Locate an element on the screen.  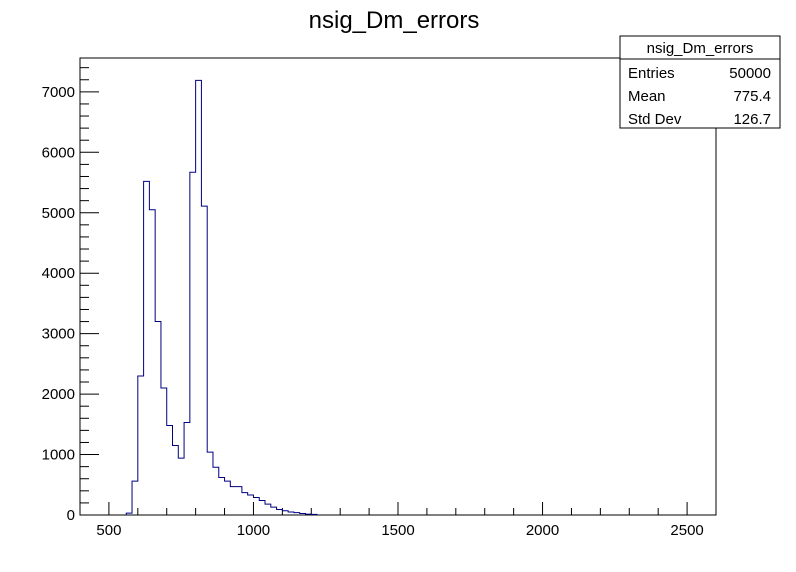
y-tick-label: 0 is located at coordinates (71, 515).